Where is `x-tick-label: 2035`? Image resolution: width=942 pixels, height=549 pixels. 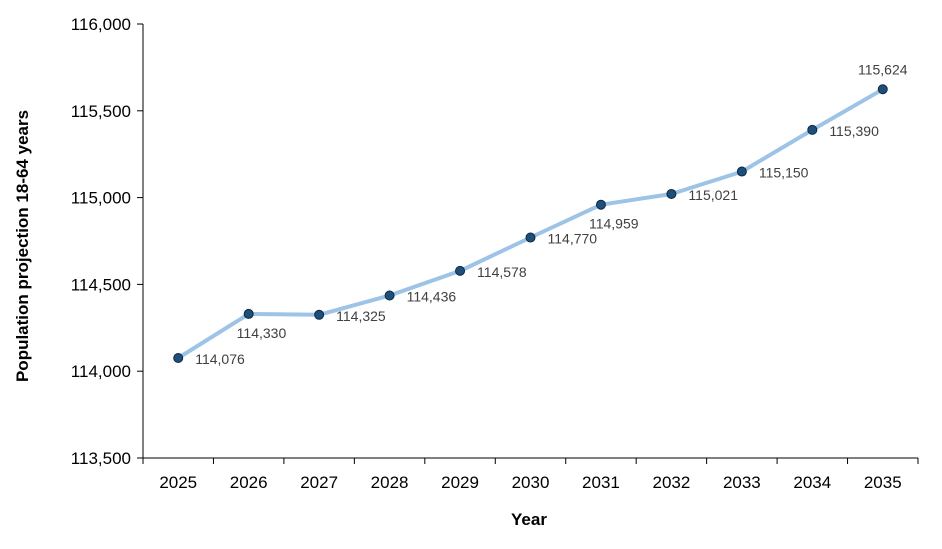 x-tick-label: 2035 is located at coordinates (883, 482).